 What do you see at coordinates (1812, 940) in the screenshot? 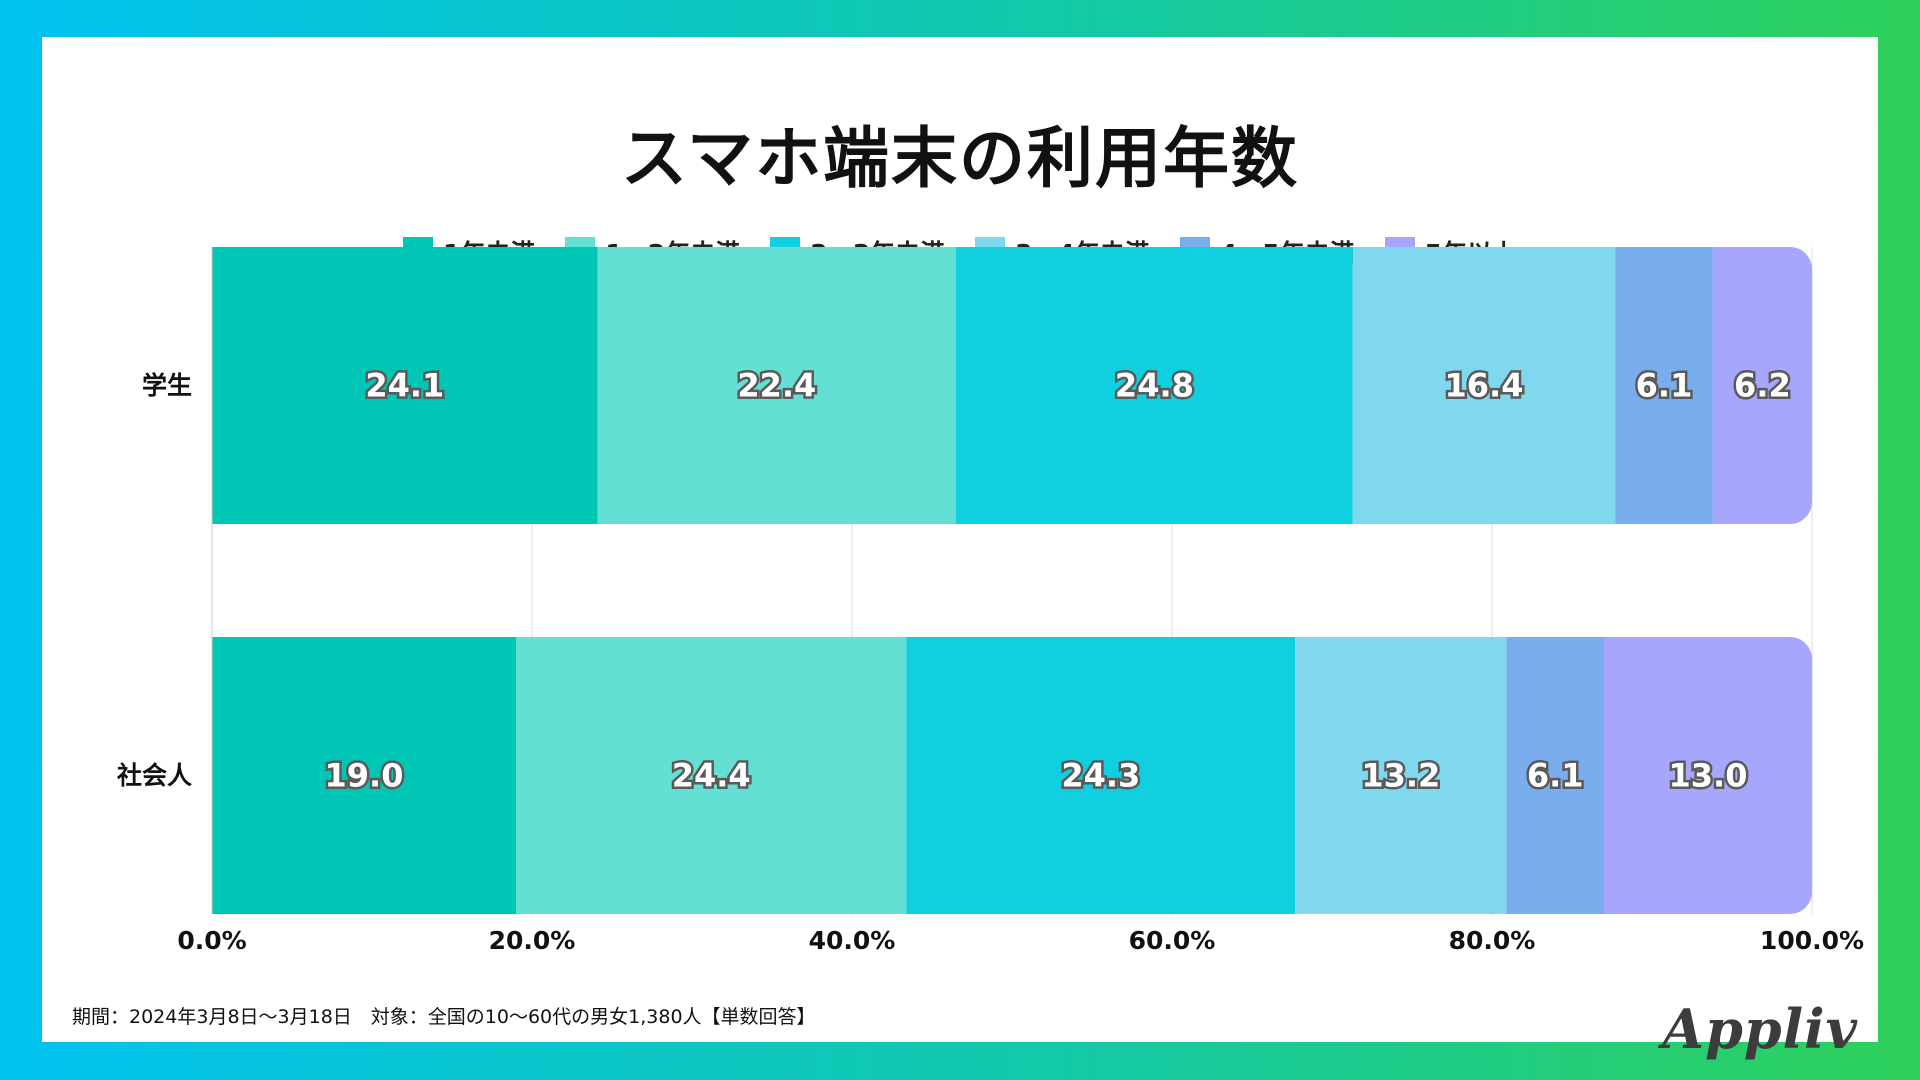
I see `x-tick-label: 100.0%` at bounding box center [1812, 940].